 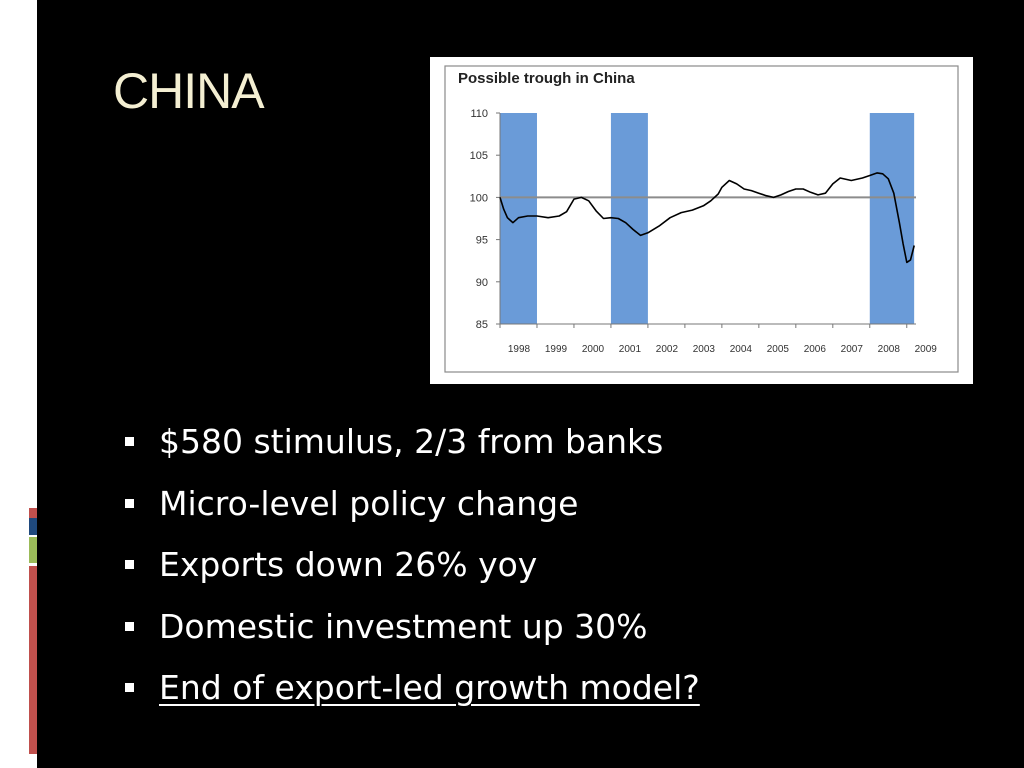 What do you see at coordinates (892, 218) in the screenshot?
I see `recession-band` at bounding box center [892, 218].